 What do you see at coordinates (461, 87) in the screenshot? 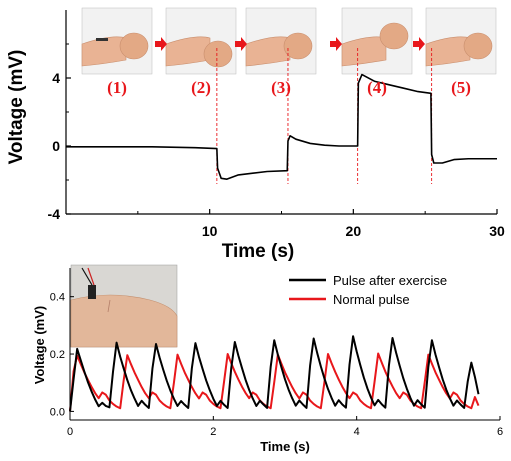
I see `photo-label: (5)` at bounding box center [461, 87].